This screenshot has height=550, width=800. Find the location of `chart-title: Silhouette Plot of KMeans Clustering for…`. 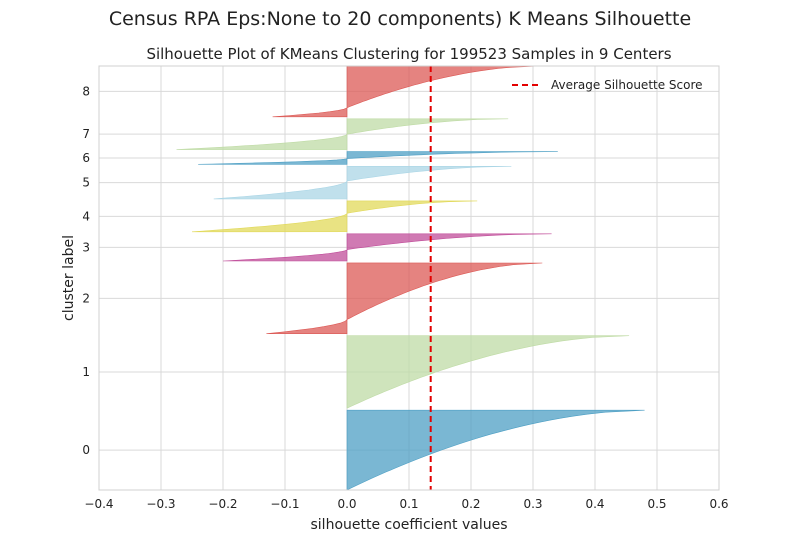

chart-title: Silhouette Plot of KMeans Clustering for… is located at coordinates (408, 54).